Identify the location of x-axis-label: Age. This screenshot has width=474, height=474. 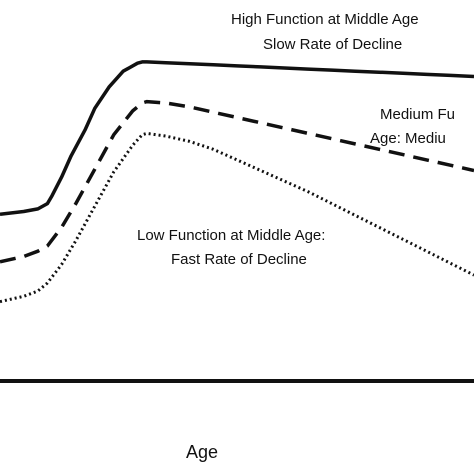
(202, 452).